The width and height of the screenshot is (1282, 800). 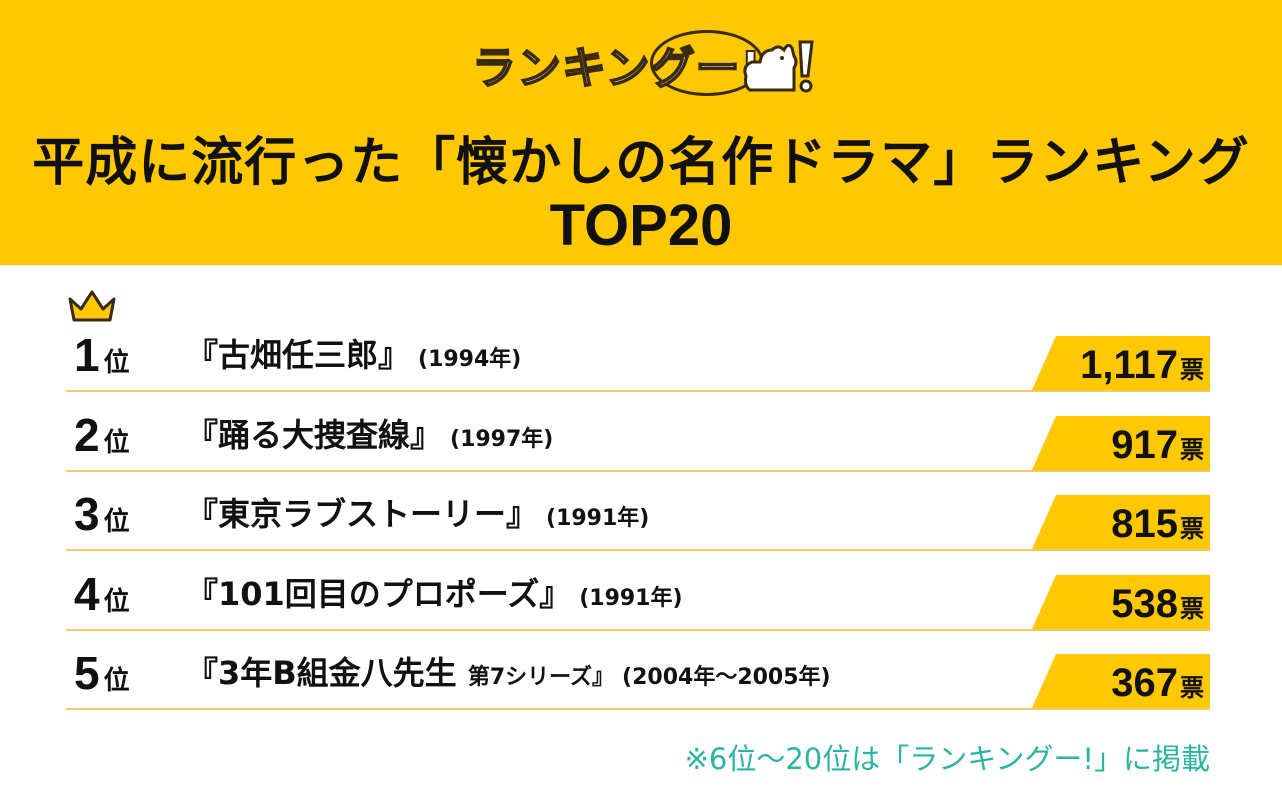 I want to click on logo-text: ランキングー!, so click(x=616, y=68).